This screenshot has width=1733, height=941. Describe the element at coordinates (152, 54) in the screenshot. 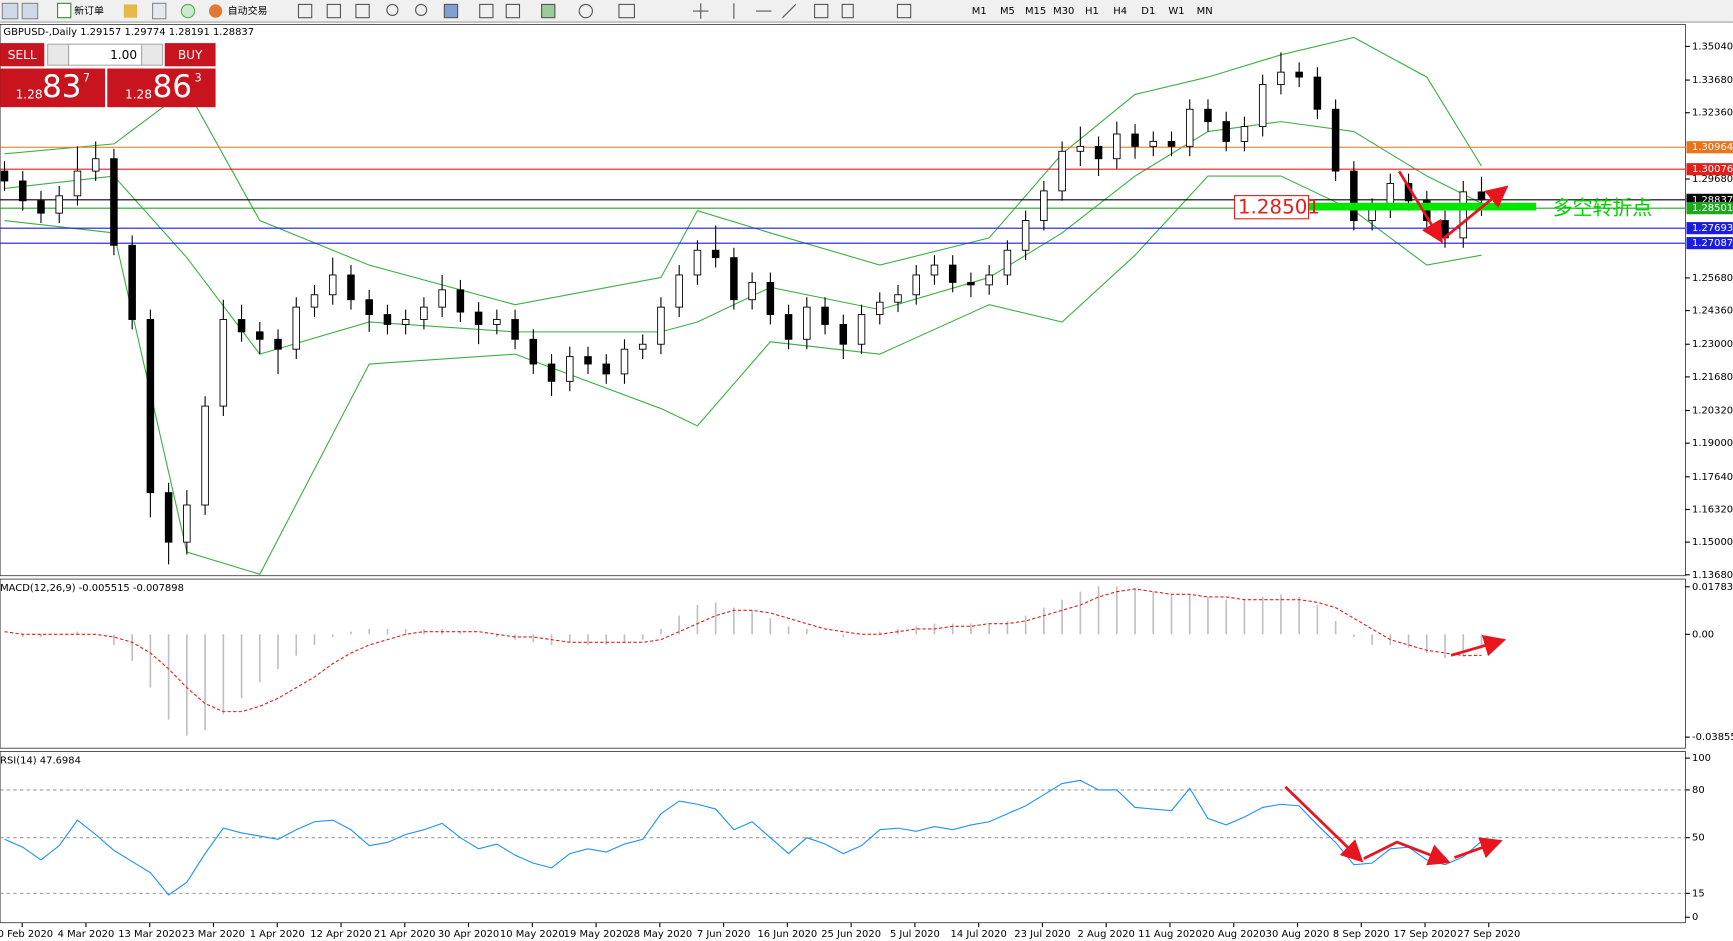

I see `lot-up` at that location.